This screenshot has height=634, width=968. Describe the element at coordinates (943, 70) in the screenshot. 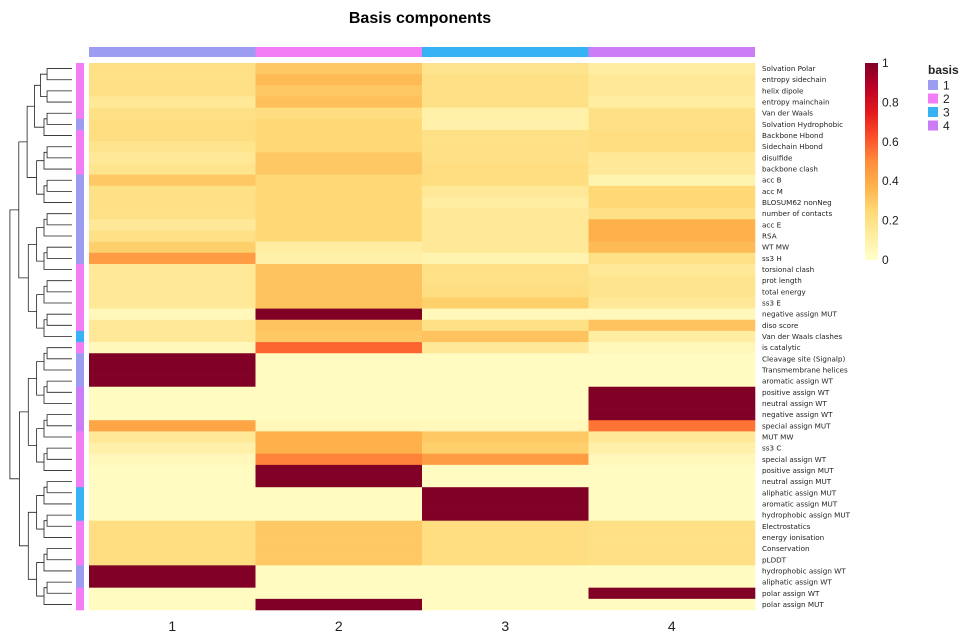

I see `legend-title: basis` at that location.